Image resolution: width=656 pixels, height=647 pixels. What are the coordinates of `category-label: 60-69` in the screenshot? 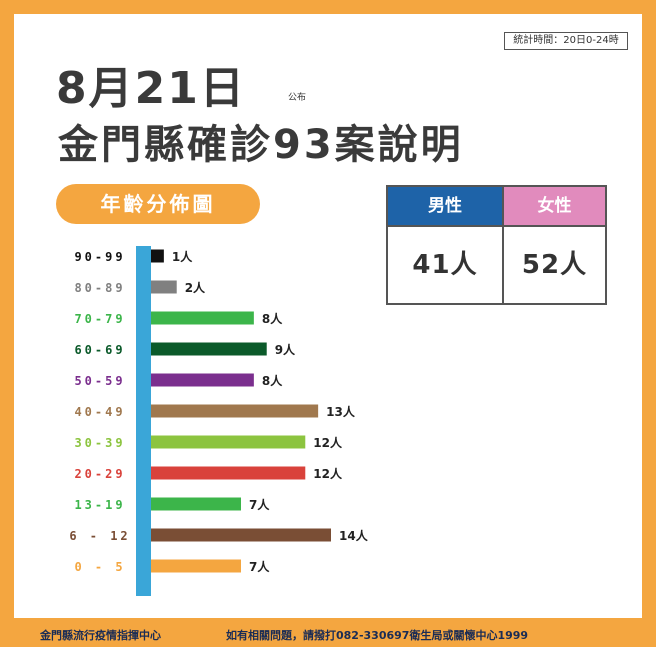 It's located at (99, 350).